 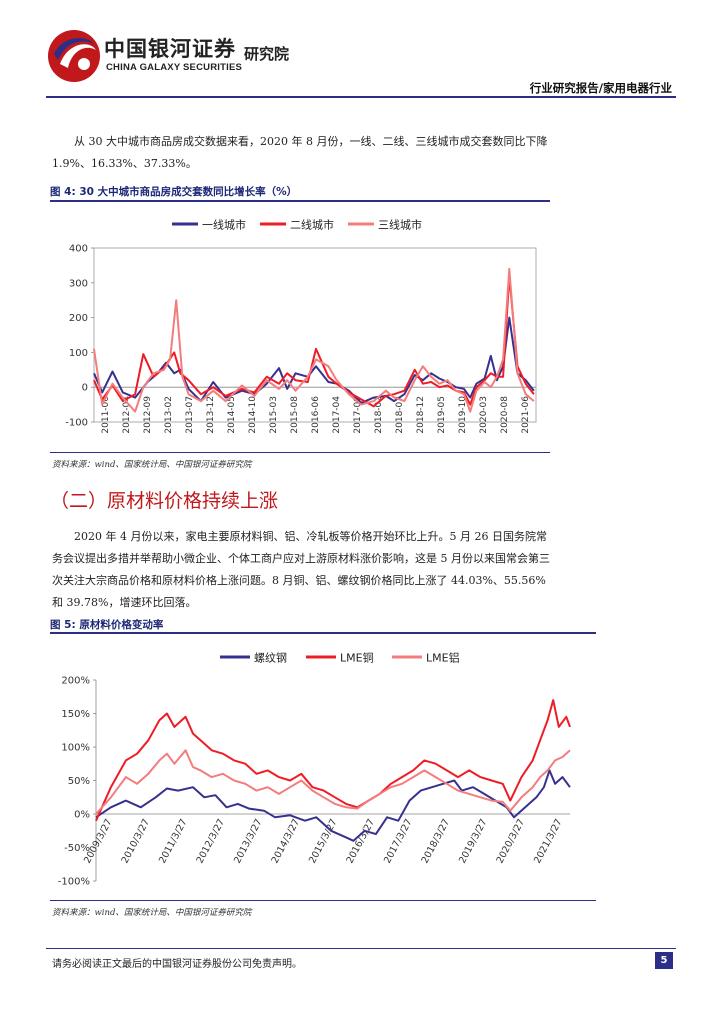 What do you see at coordinates (77, 848) in the screenshot?
I see `y-tick-label: -50%` at bounding box center [77, 848].